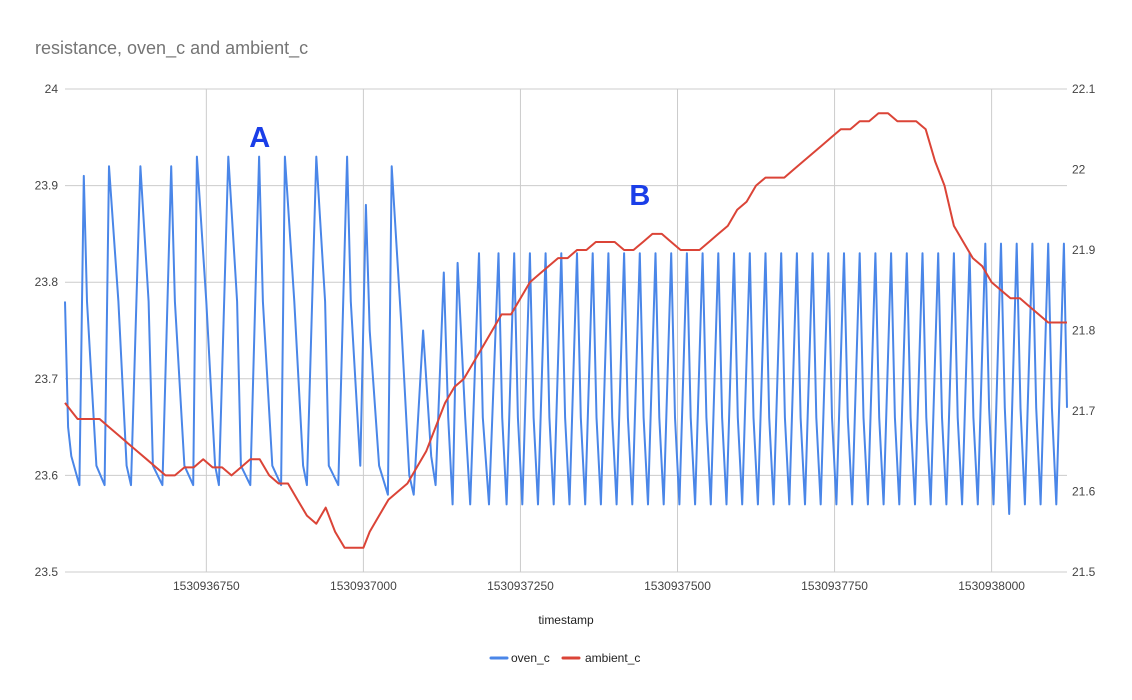  Describe the element at coordinates (1079, 170) in the screenshot. I see `y-right-tick-label: 22` at that location.